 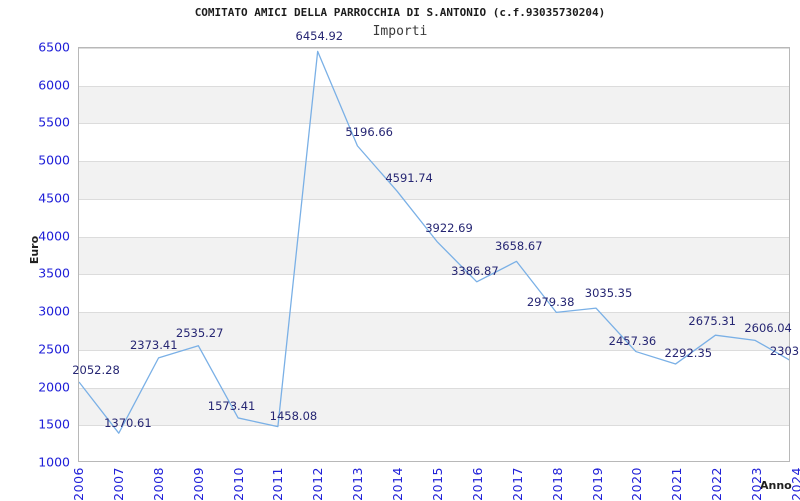 What do you see at coordinates (54, 273) in the screenshot?
I see `y-tick-label: 3500` at bounding box center [54, 273].